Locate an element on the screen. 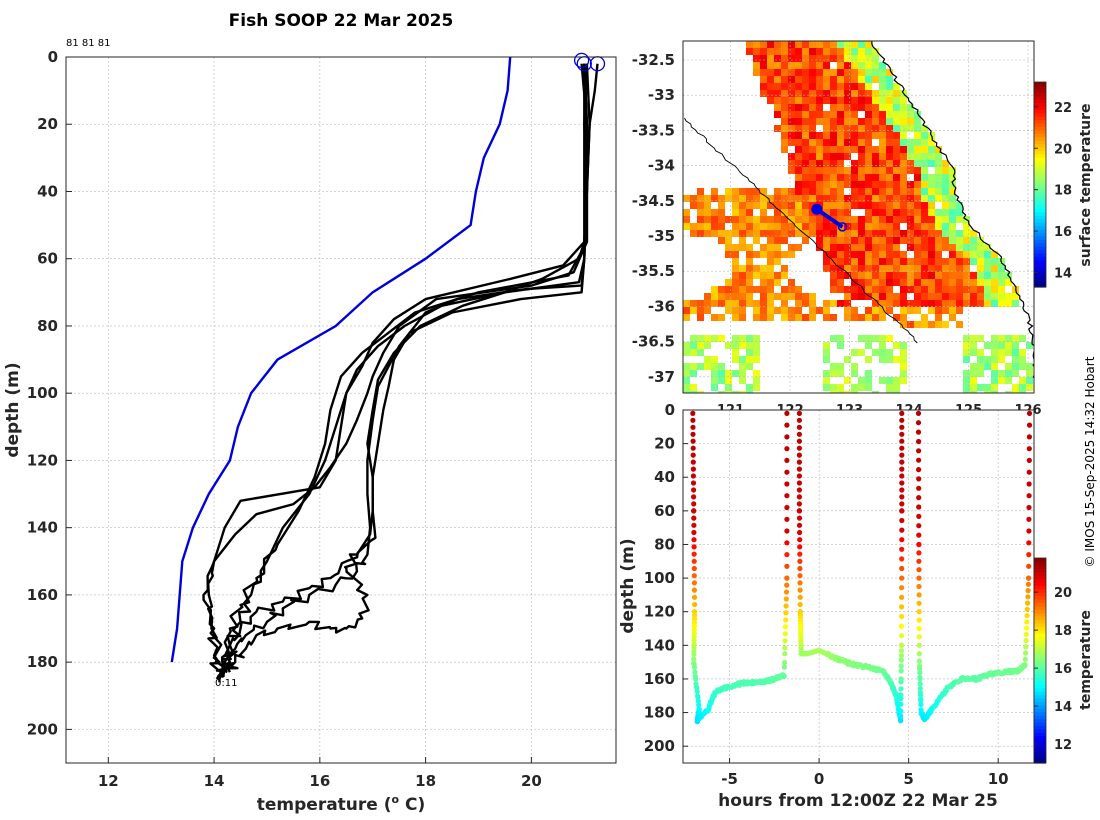  profile-y-tick-label: 80 is located at coordinates (47, 326).